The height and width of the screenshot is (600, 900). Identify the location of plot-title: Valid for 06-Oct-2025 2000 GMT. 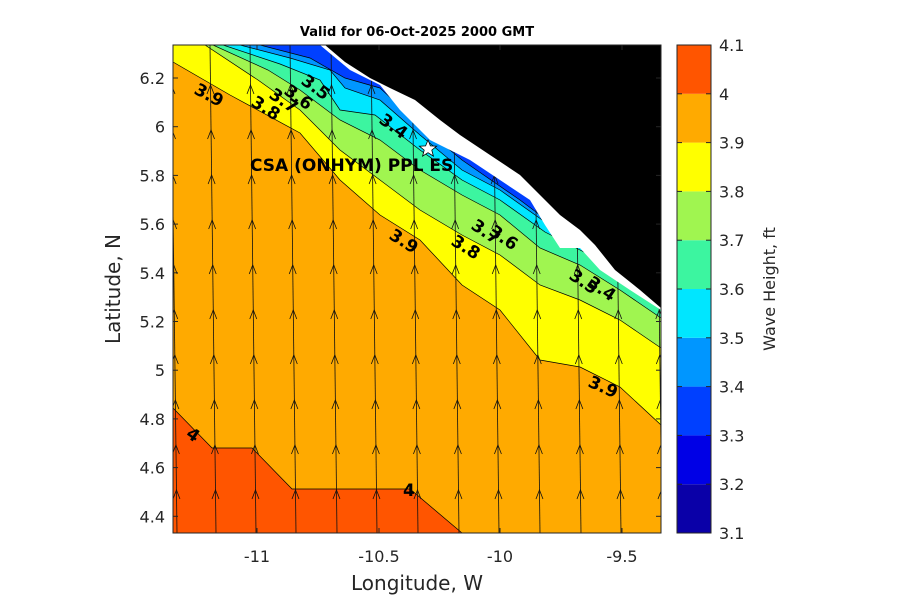
(417, 32).